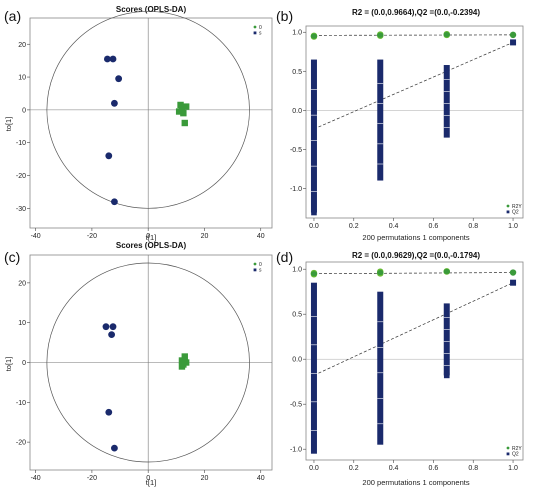 The width and height of the screenshot is (550, 488). What do you see at coordinates (8, 364) in the screenshot?
I see `y-axis-label-c: to[1]` at bounding box center [8, 364].